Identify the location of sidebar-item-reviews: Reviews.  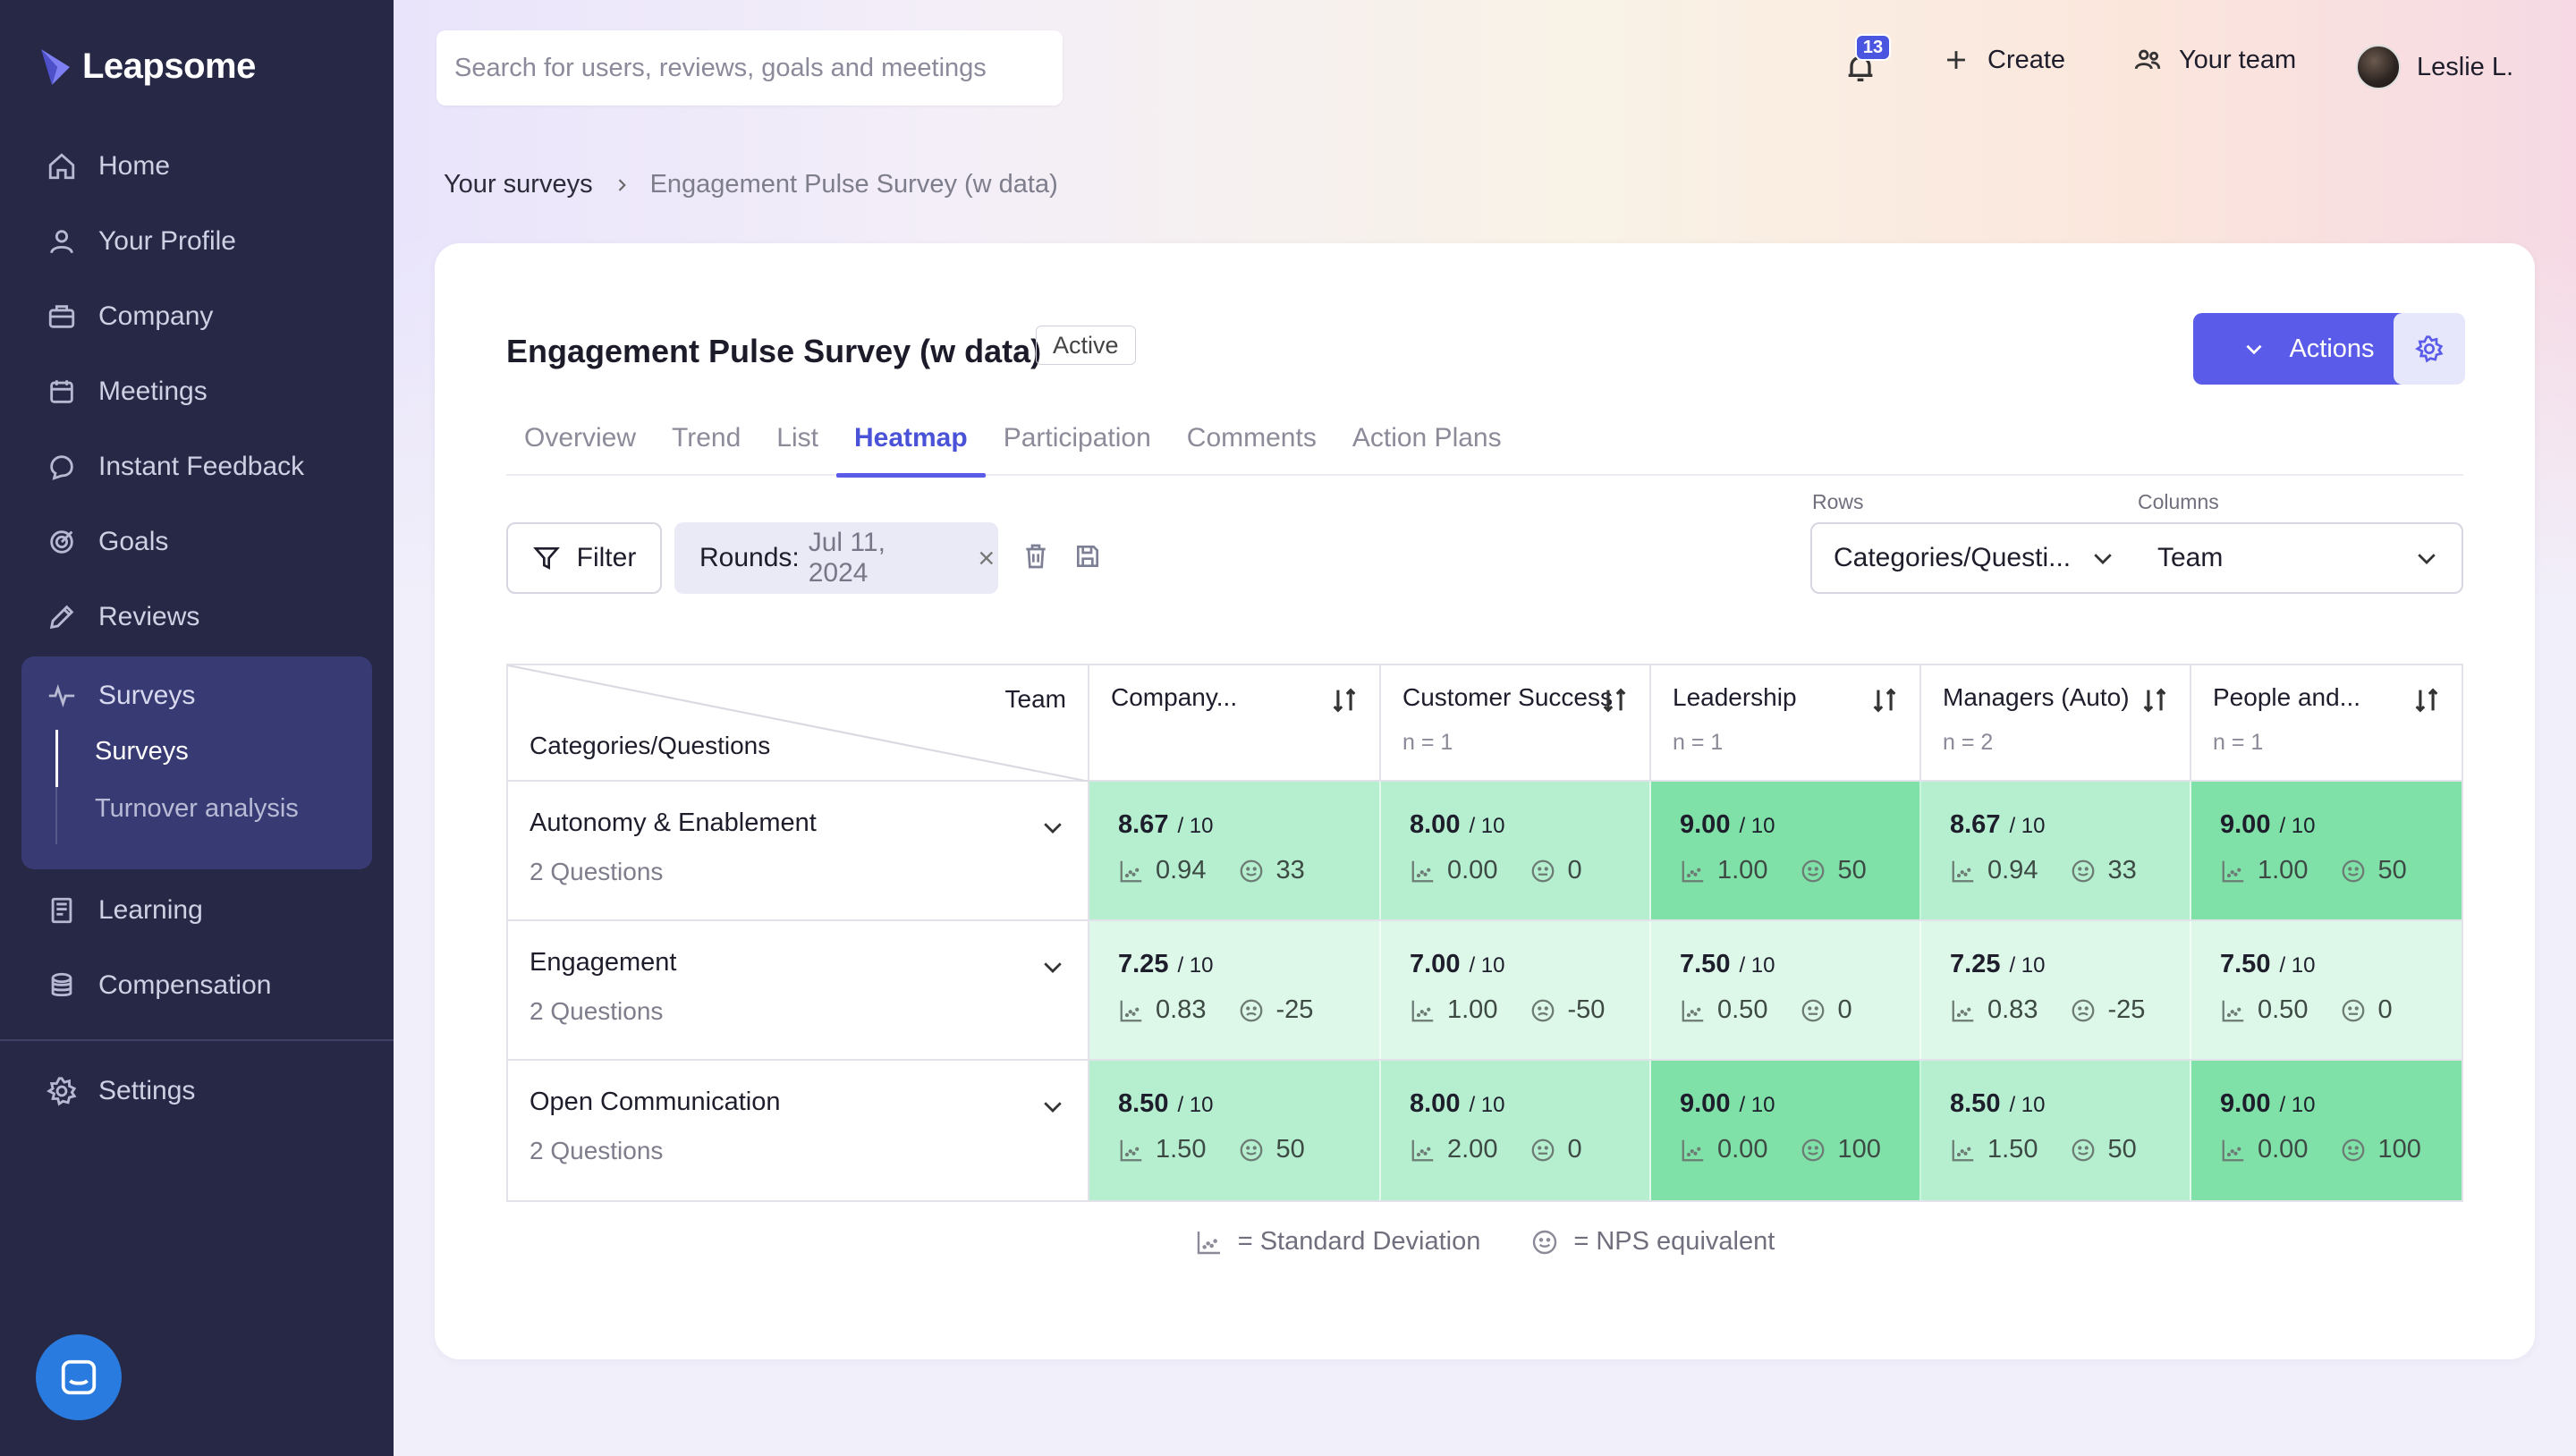
(123, 617).